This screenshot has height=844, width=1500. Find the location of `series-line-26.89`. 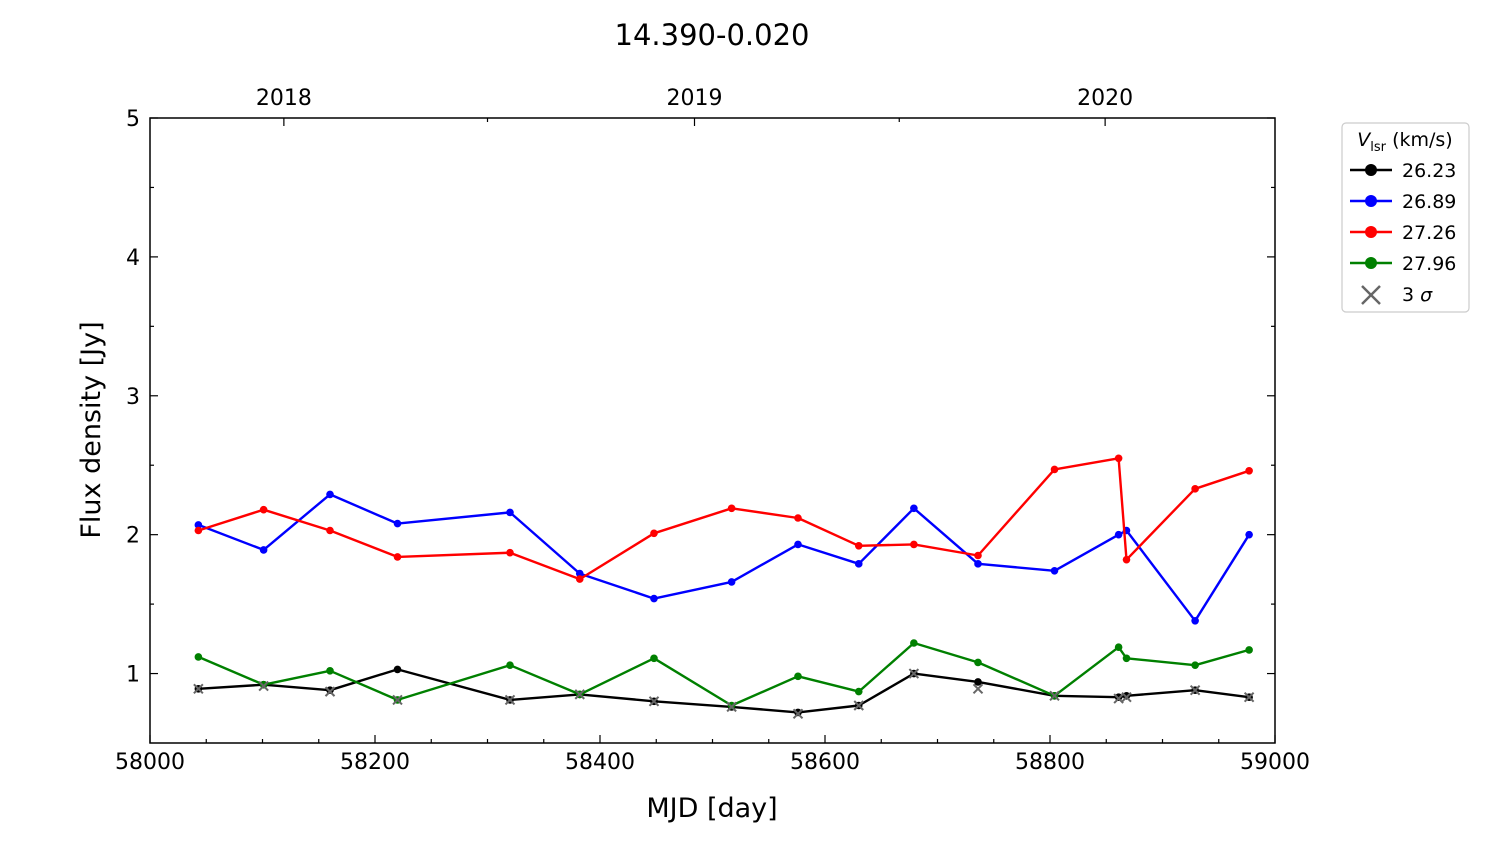

series-line-26.89 is located at coordinates (724, 557).